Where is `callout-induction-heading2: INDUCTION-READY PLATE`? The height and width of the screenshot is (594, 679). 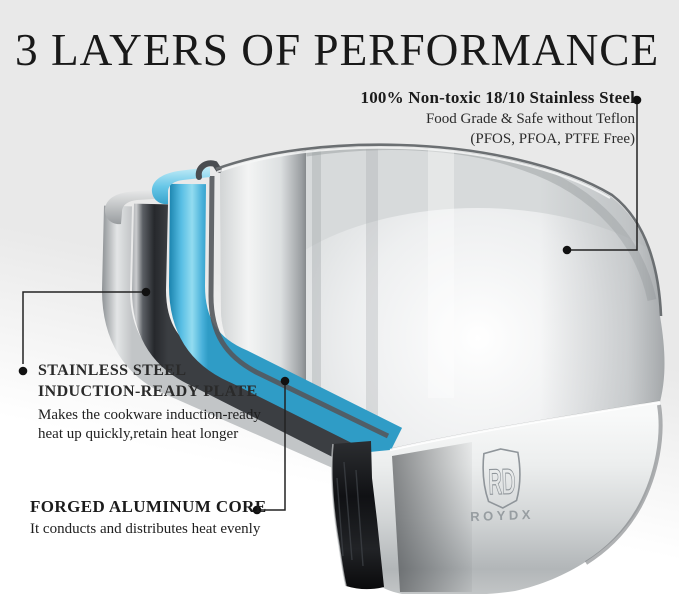
callout-induction-heading2: INDUCTION-READY PLATE is located at coordinates (148, 391).